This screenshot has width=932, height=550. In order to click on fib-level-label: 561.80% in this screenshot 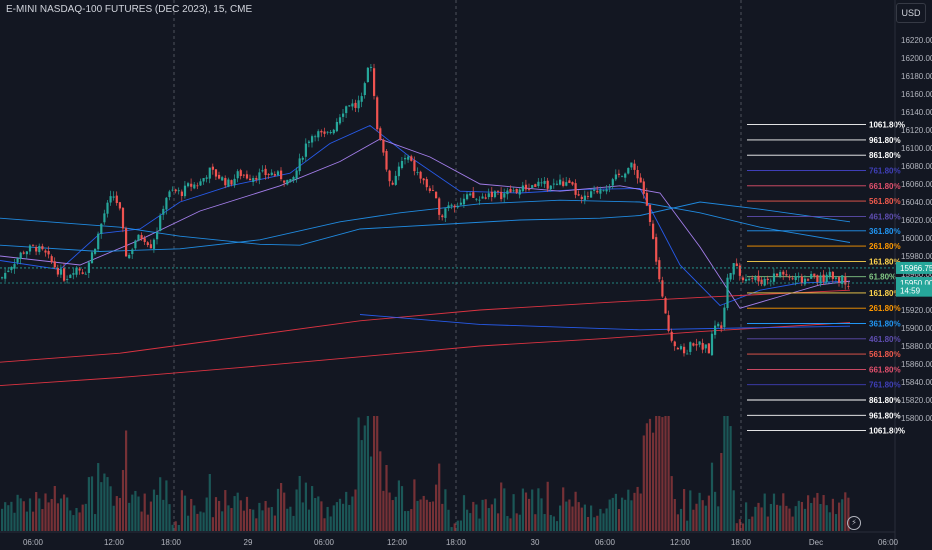, I will do `click(885, 354)`.